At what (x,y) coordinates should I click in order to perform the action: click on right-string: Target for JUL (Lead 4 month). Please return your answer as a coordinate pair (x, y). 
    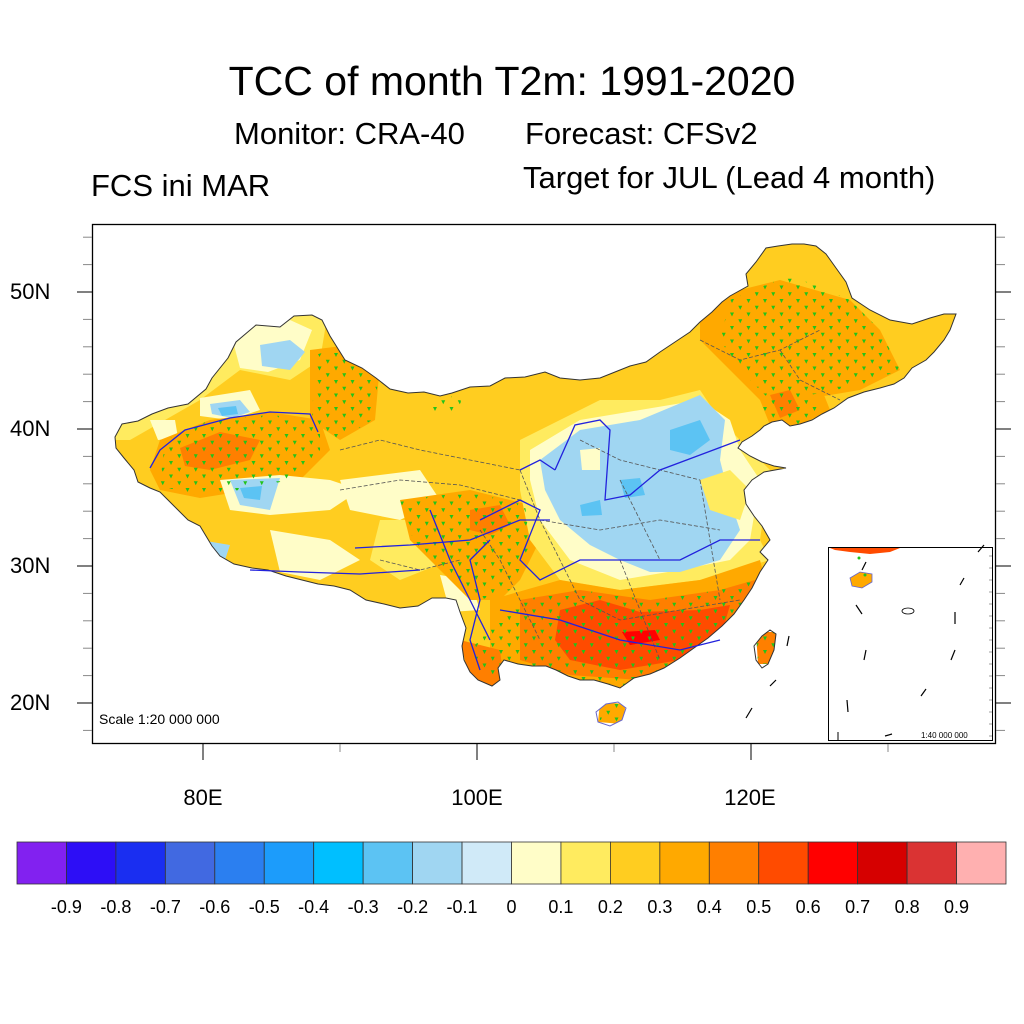
    Looking at the image, I should click on (729, 177).